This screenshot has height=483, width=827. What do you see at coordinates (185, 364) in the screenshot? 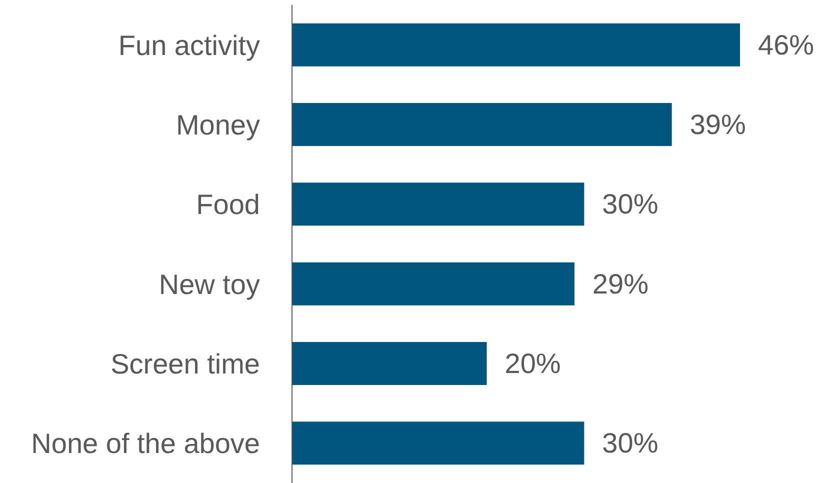
I see `y-tick-label: Screen time` at bounding box center [185, 364].